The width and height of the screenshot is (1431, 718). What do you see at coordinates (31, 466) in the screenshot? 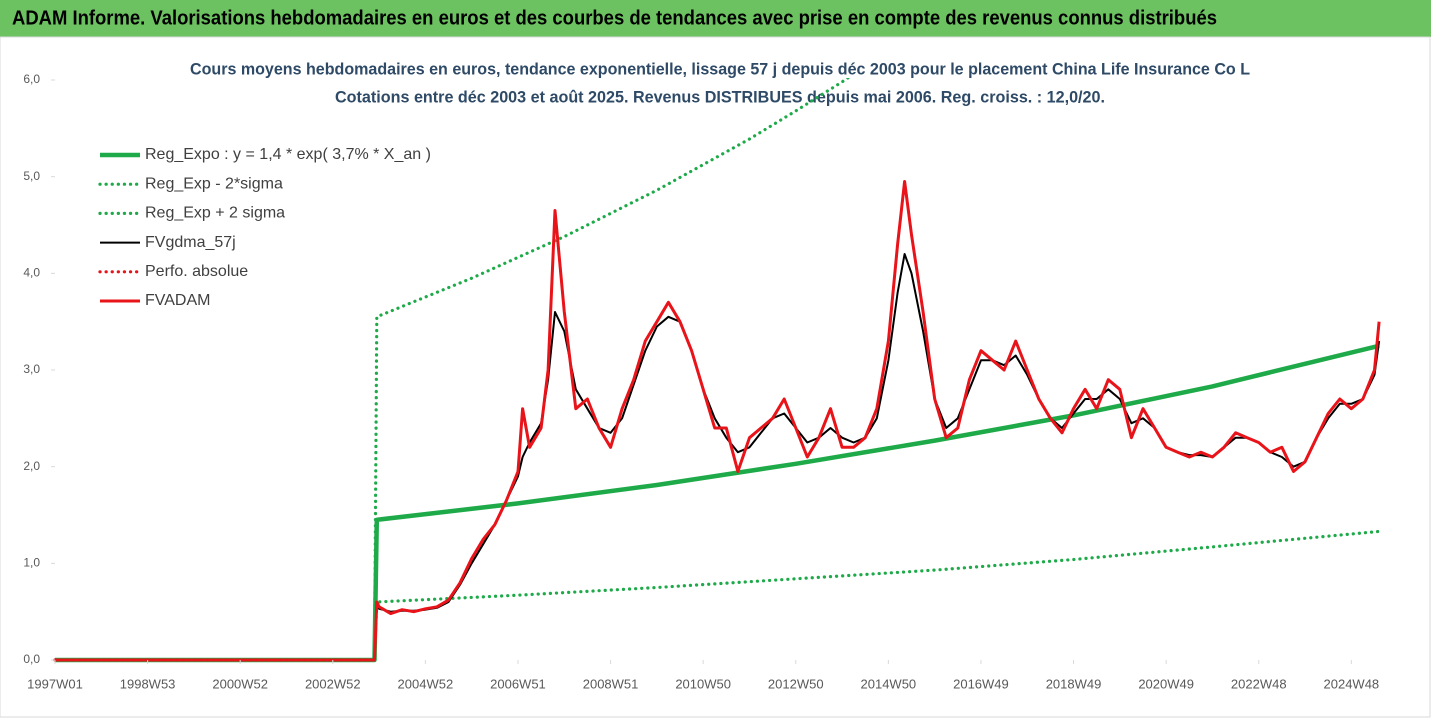
I see `y-tick-label: 2,0` at bounding box center [31, 466].